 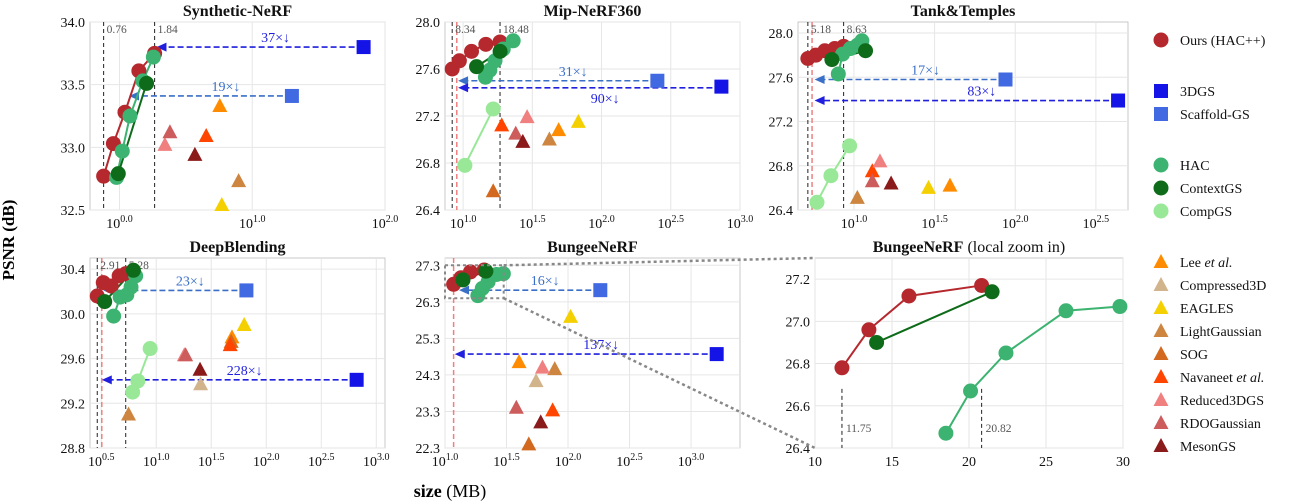 I want to click on x-tick-label: 100.0, so click(x=119, y=223).